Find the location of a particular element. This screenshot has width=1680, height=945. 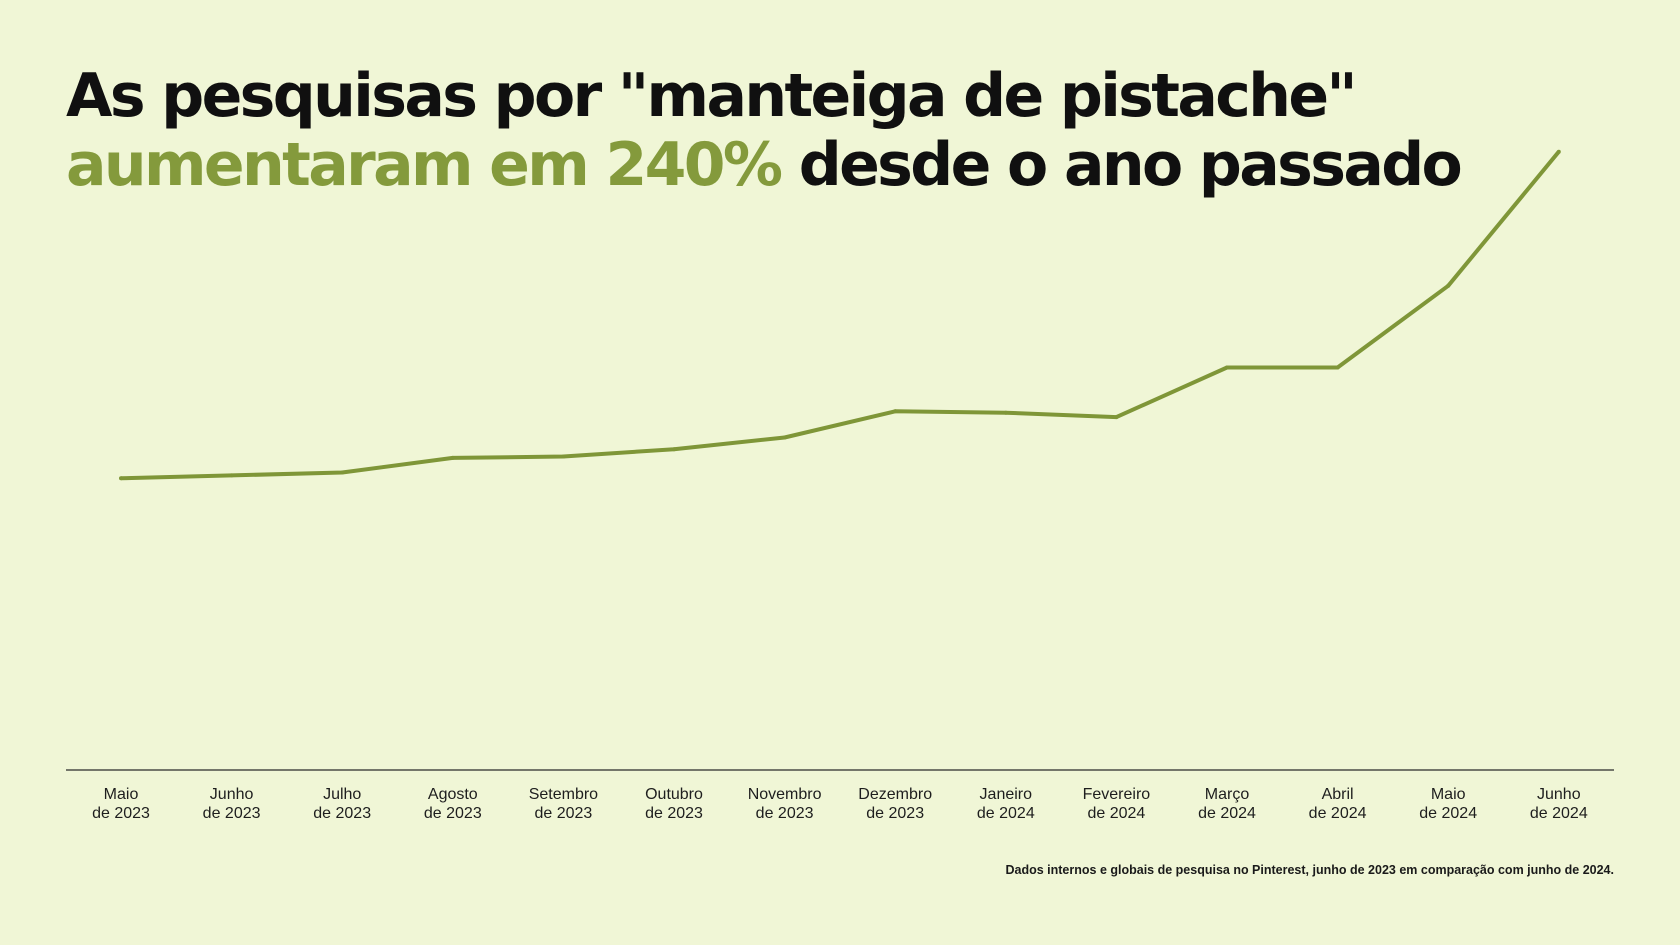

x-tick-label: Novembro de 2023 is located at coordinates (785, 804).